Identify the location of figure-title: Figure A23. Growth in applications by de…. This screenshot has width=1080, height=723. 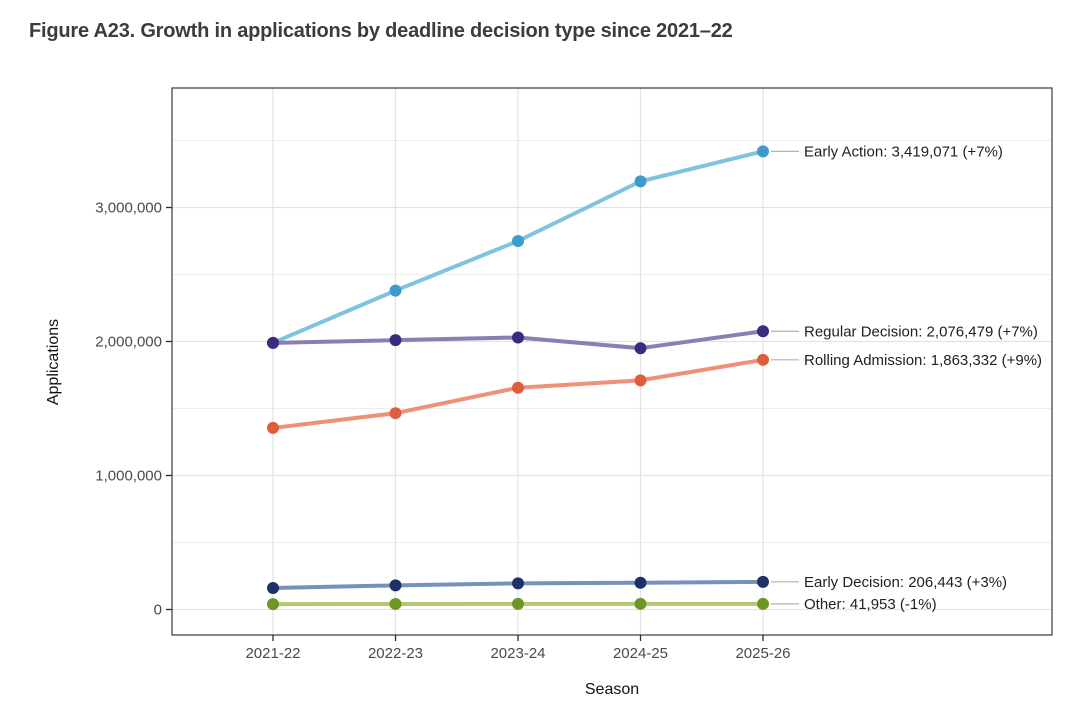
(381, 31).